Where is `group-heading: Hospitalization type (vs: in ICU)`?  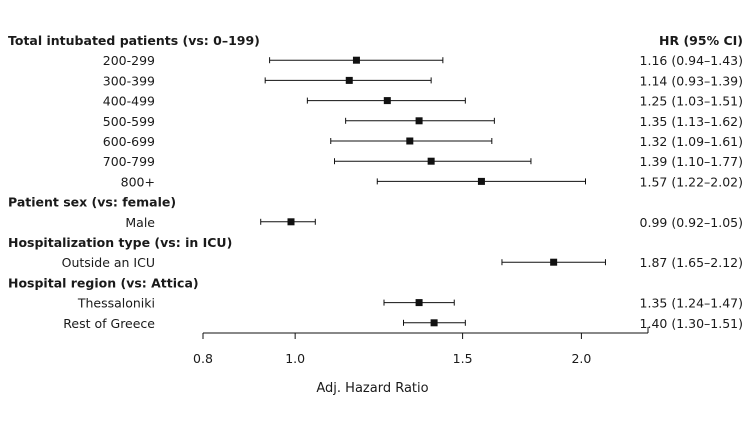
group-heading: Hospitalization type (vs: in ICU) is located at coordinates (120, 242).